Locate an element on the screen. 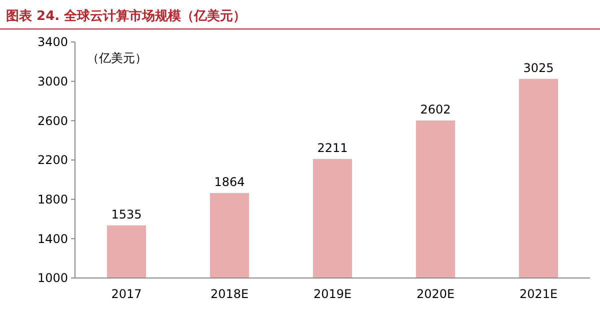  data-label: 1864 is located at coordinates (229, 182).